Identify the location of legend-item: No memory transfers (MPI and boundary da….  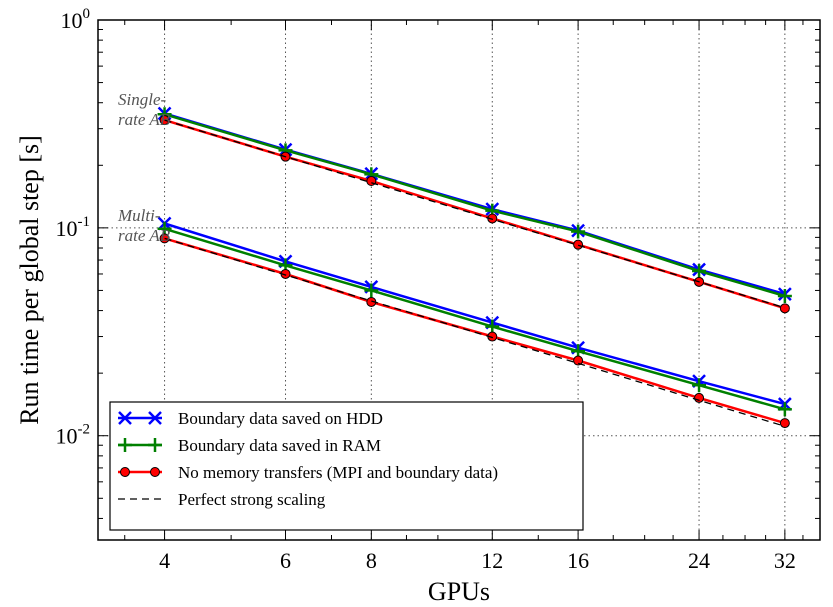
(308, 472).